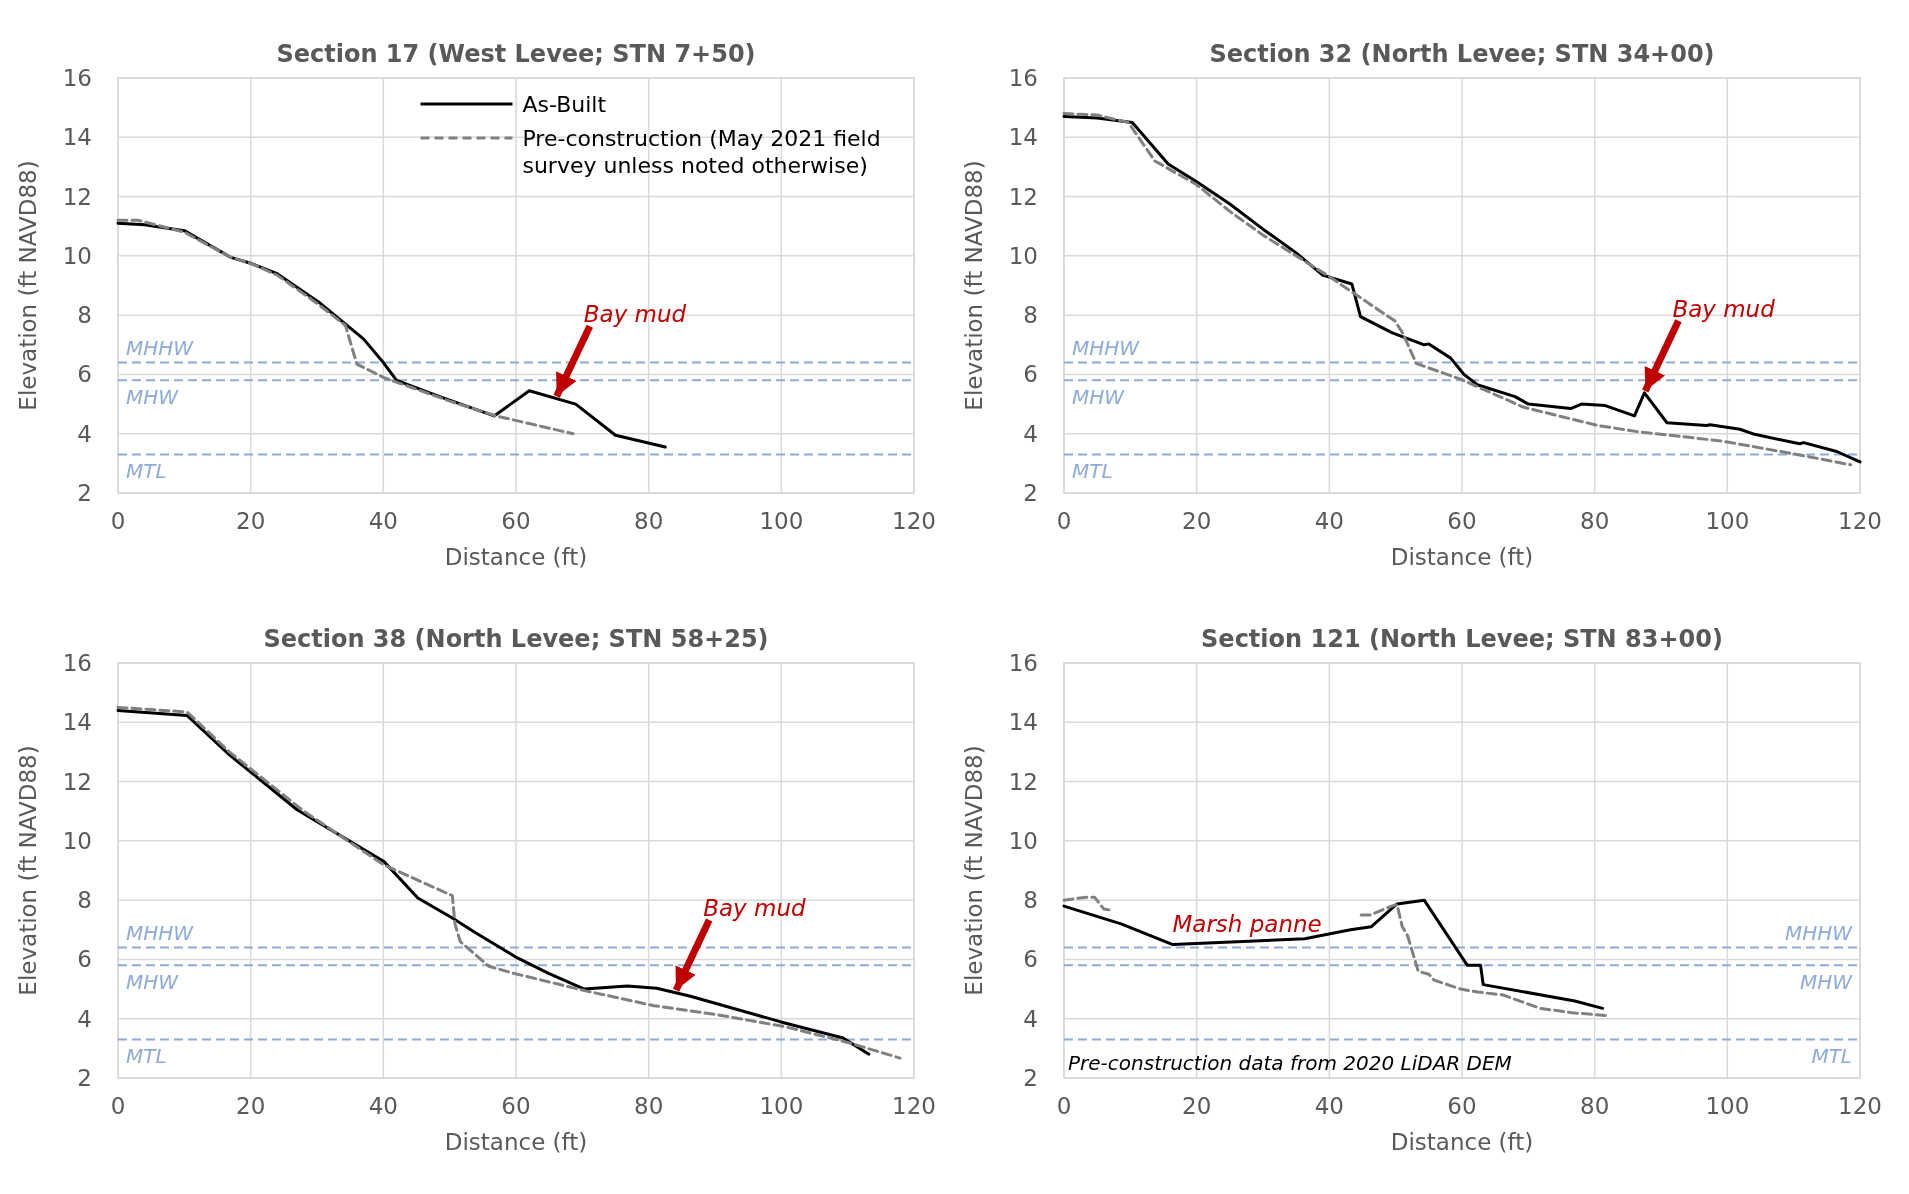  What do you see at coordinates (1462, 54) in the screenshot?
I see `chart-title: Section 32 (North Levee; STN 34+00)` at bounding box center [1462, 54].